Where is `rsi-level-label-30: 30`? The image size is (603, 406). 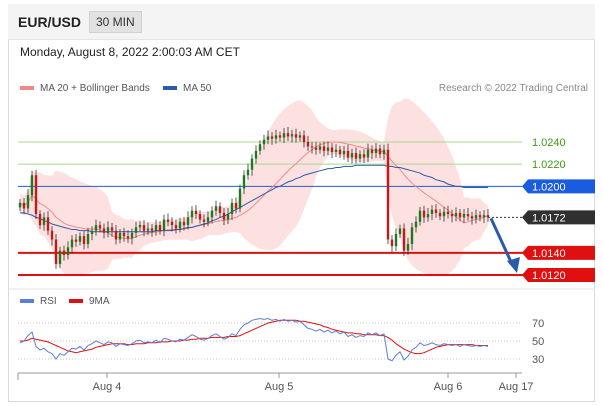 rsi-level-label-30: 30 is located at coordinates (538, 360).